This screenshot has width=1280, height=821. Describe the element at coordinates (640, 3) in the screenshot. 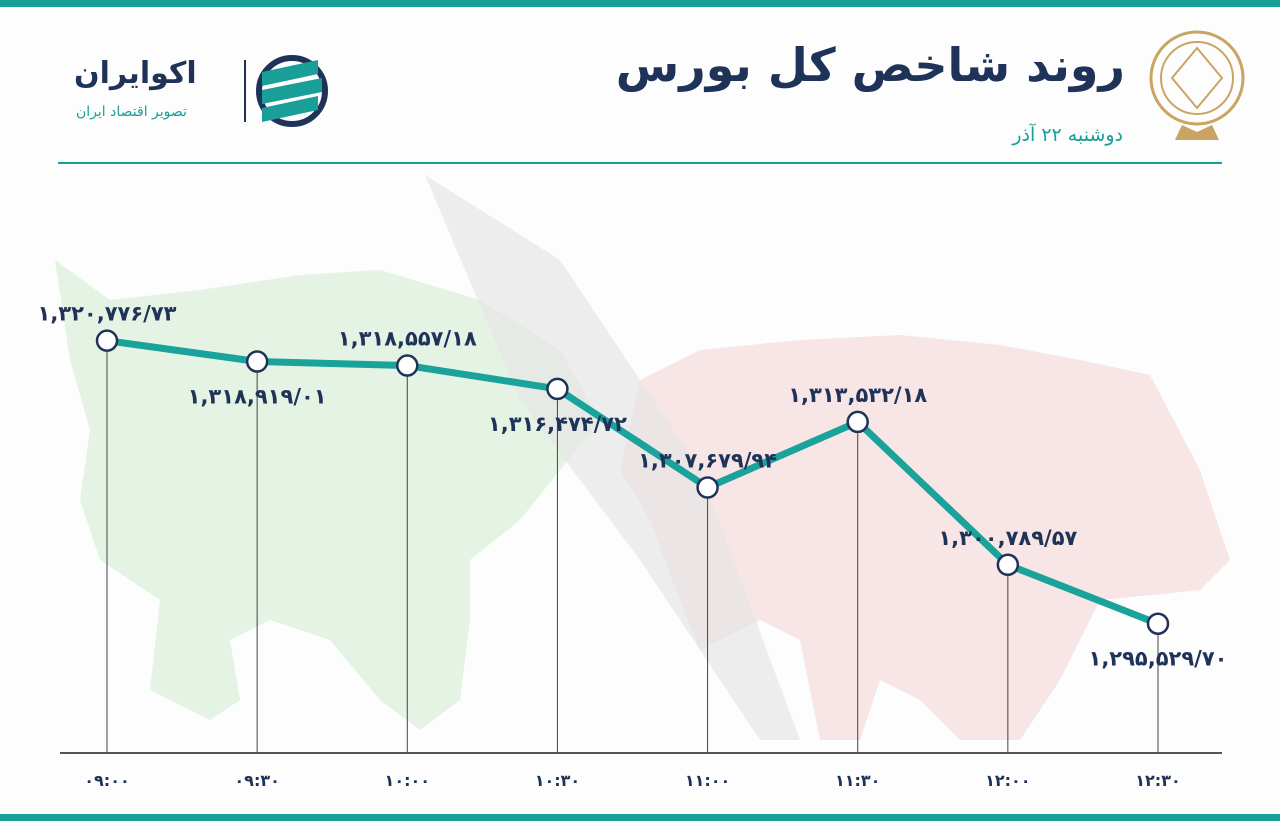

I see `top-bar` at that location.